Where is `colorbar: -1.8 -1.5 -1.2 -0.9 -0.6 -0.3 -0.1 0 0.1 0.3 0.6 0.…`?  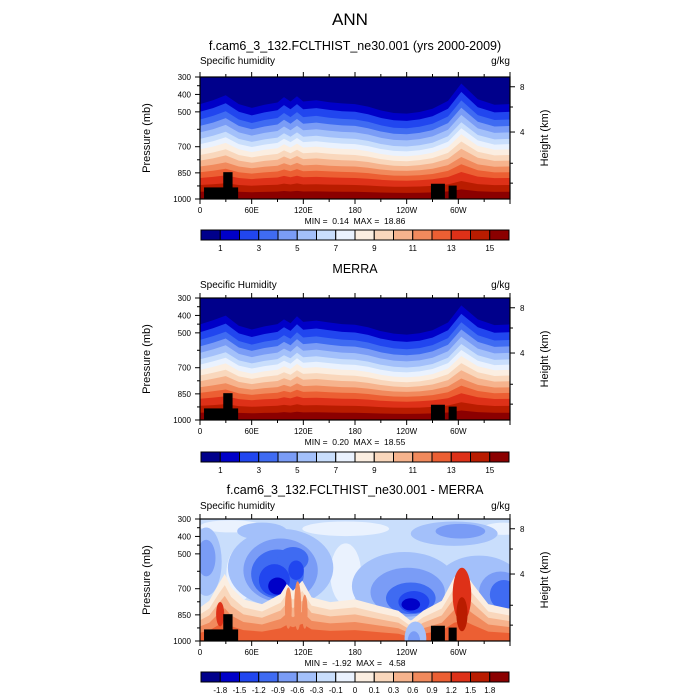
colorbar: -1.8 -1.5 -1.2 -0.9 -0.6 -0.3 -0.1 0 0.1 0.3 0.6 0.… is located at coordinates (355, 683).